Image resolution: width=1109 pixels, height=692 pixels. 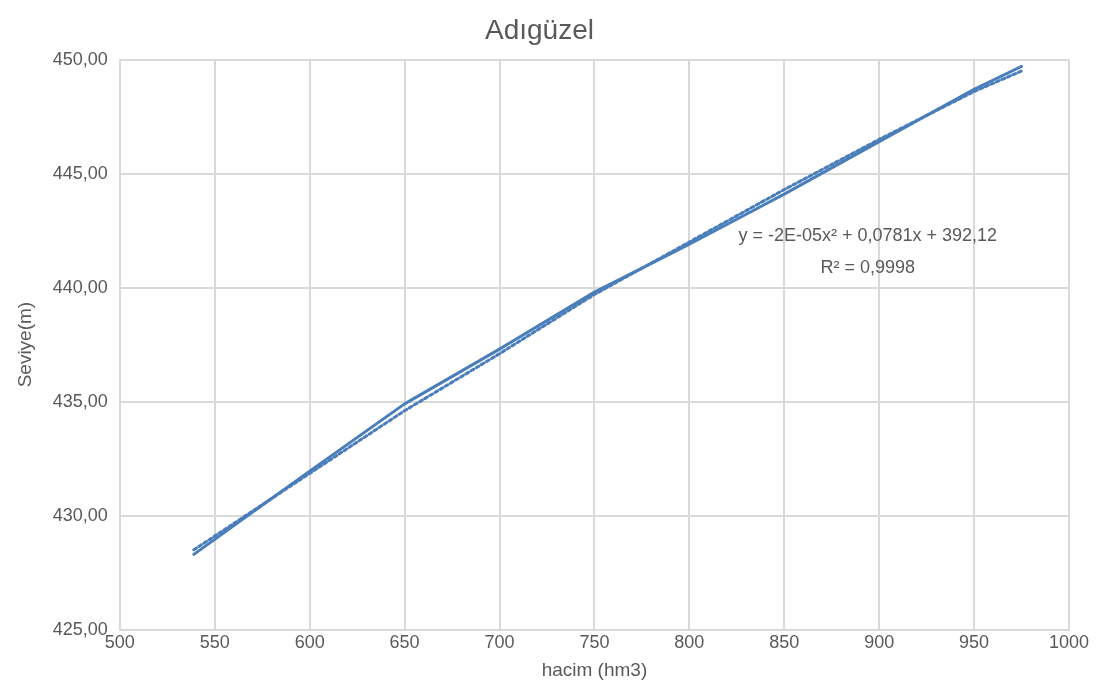 What do you see at coordinates (879, 642) in the screenshot?
I see `x-tick-label: 900` at bounding box center [879, 642].